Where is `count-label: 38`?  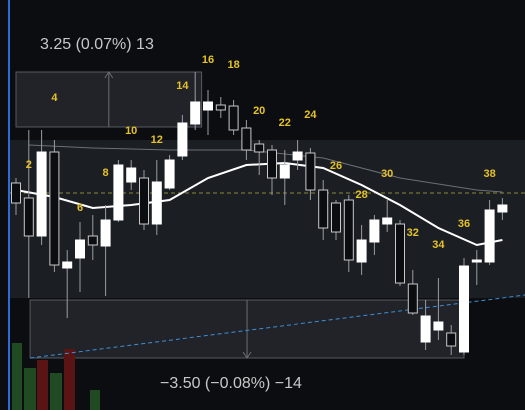
count-label: 38 is located at coordinates (489, 174).